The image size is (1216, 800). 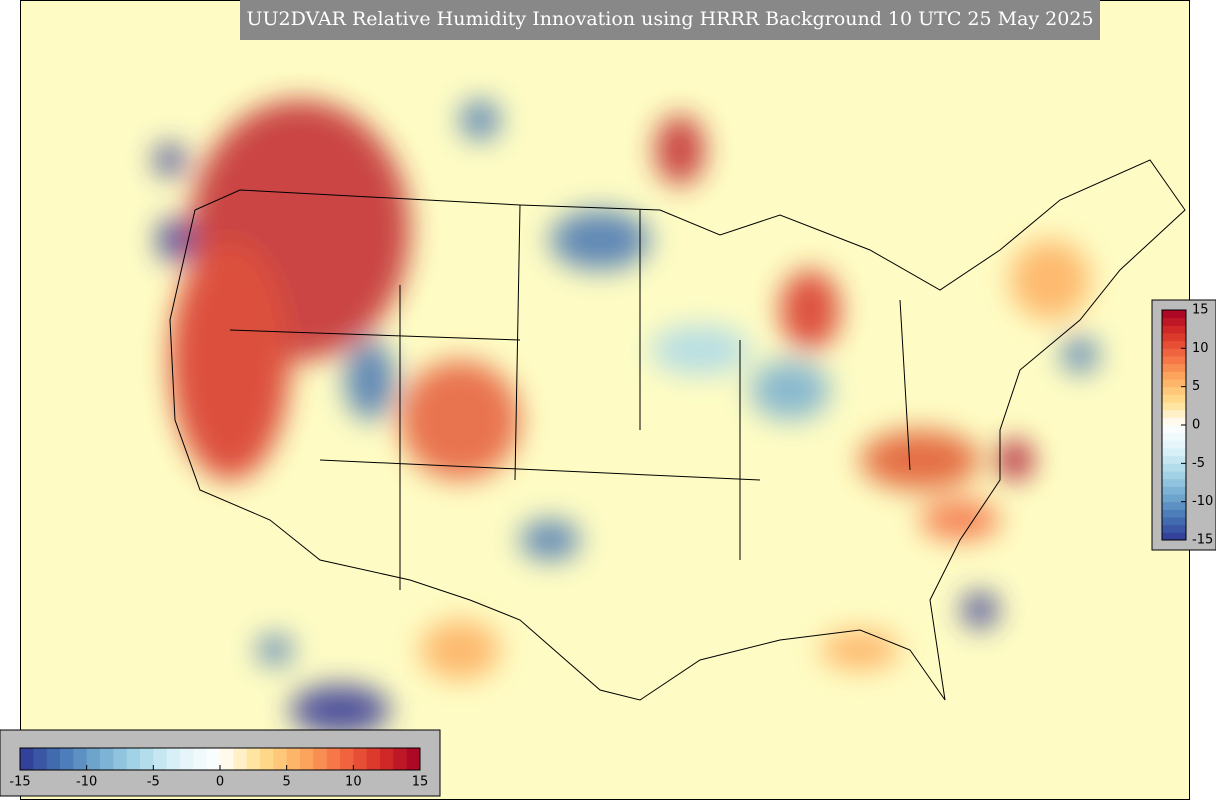 I want to click on colorbar-bottom: -15 -10 -5 0 5 10 15, so click(x=220, y=763).